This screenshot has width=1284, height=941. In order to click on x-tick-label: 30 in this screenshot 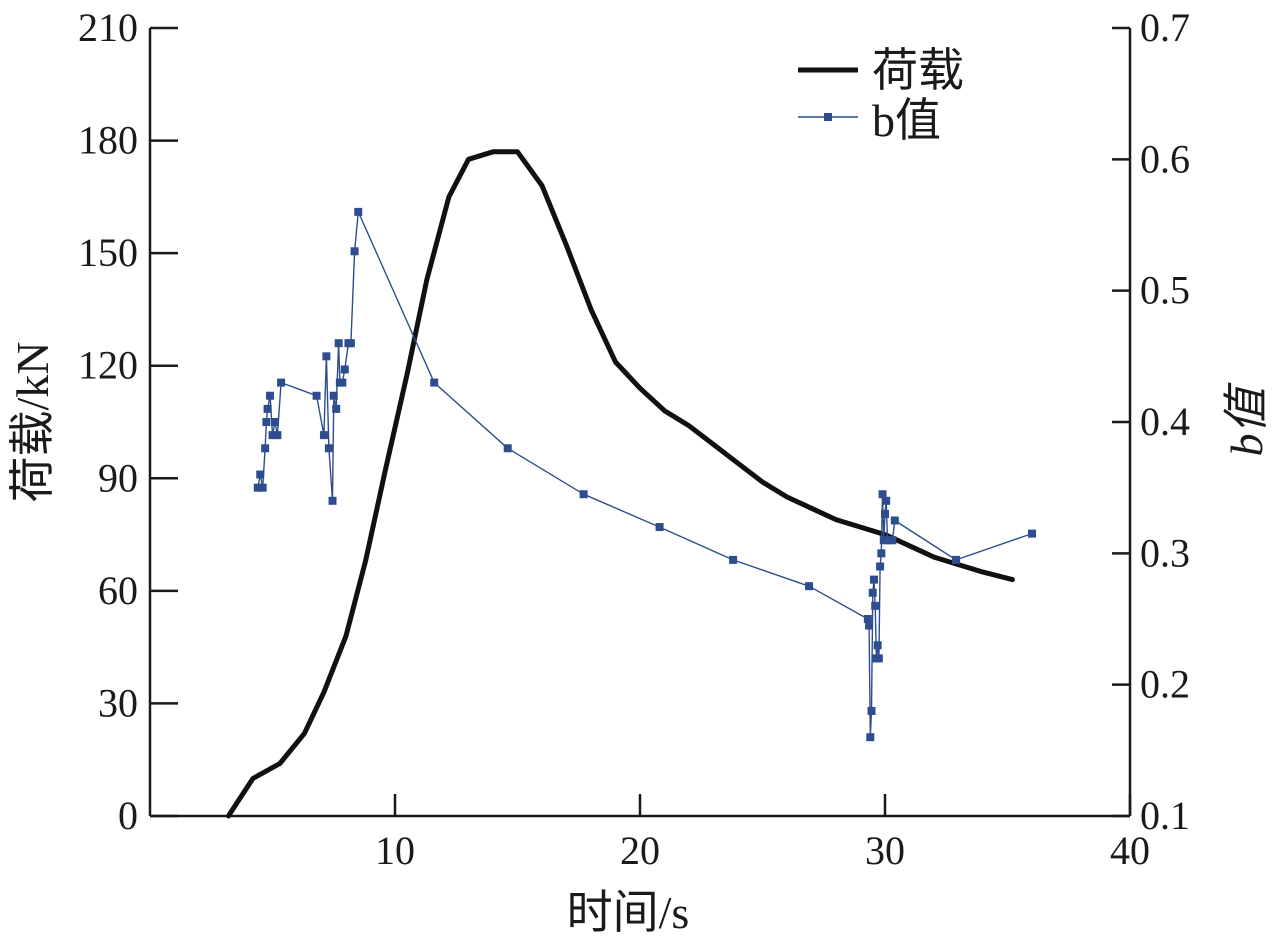, I will do `click(885, 850)`.